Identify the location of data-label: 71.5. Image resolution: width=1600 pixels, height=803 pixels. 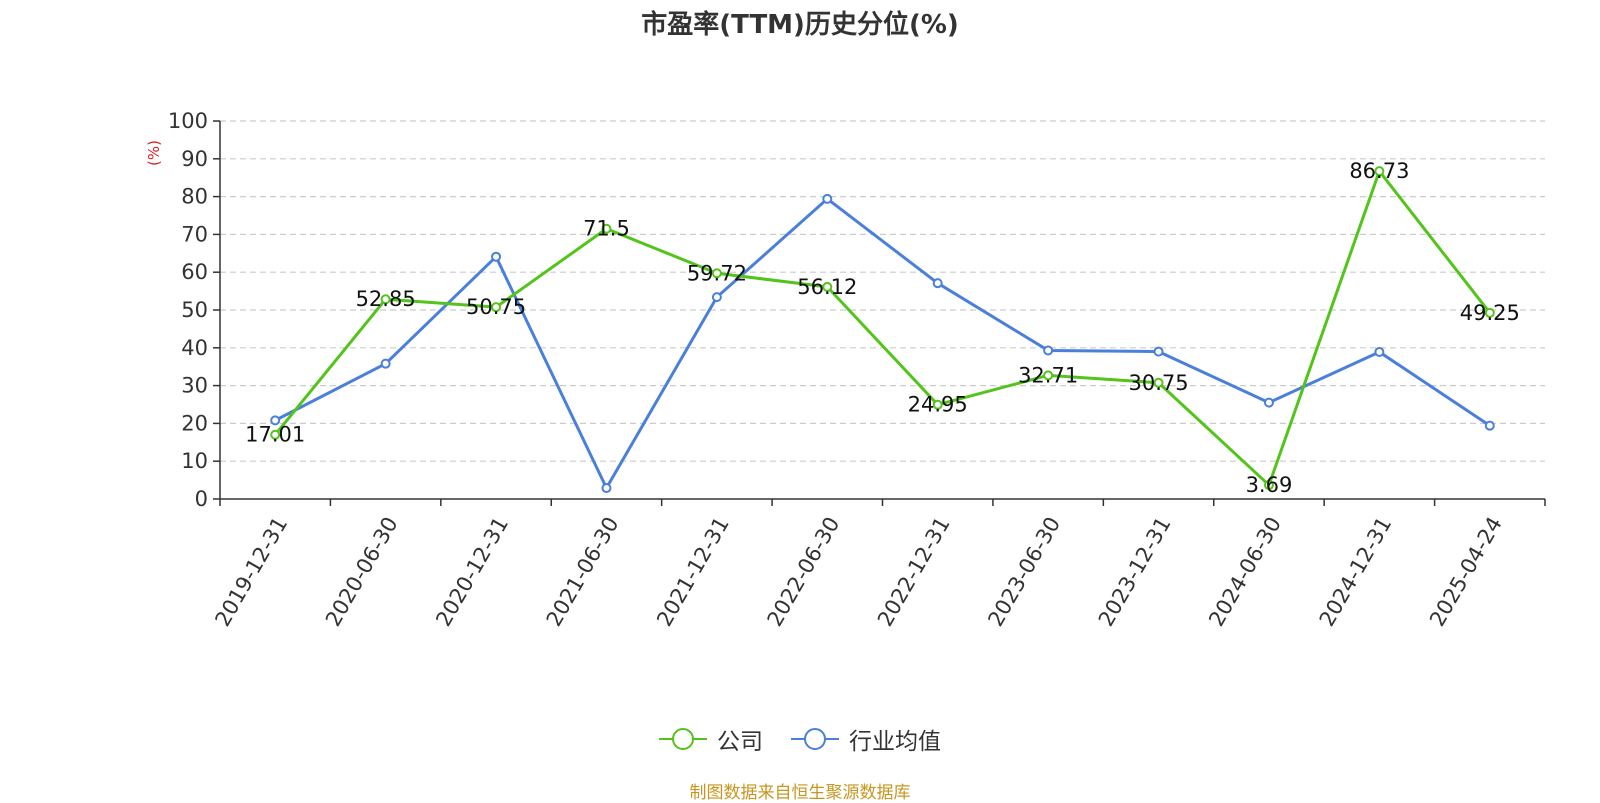
(606, 229).